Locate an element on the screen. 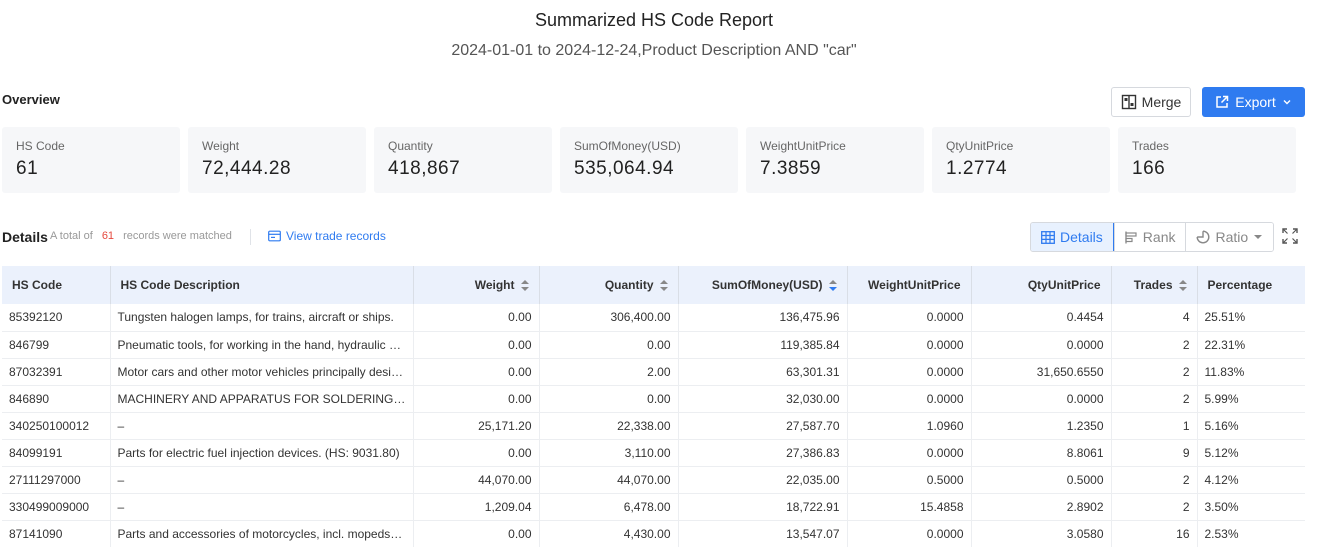  card-value: 418,867 is located at coordinates (424, 168).